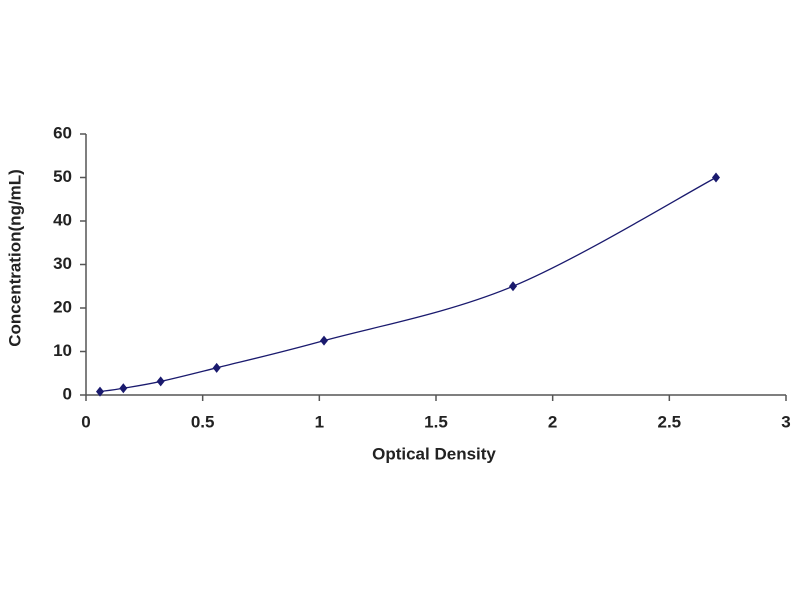  I want to click on y-tick-label: 40, so click(62, 219).